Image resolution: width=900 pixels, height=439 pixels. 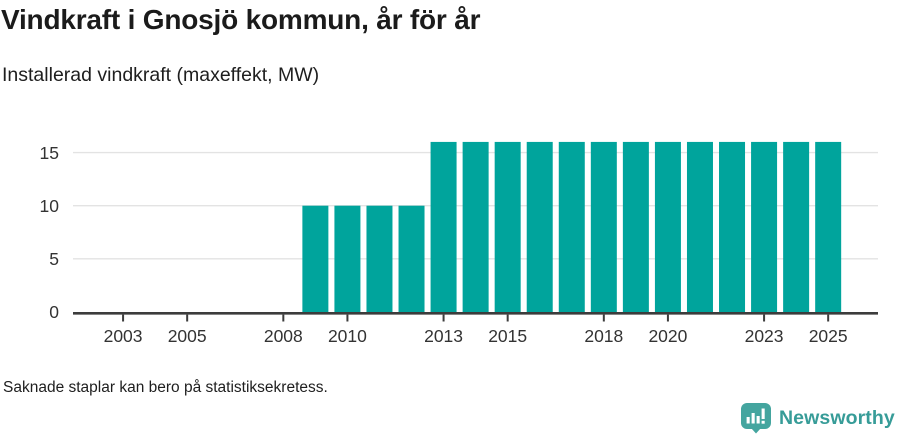 What do you see at coordinates (635, 226) in the screenshot?
I see `bar-2019` at bounding box center [635, 226].